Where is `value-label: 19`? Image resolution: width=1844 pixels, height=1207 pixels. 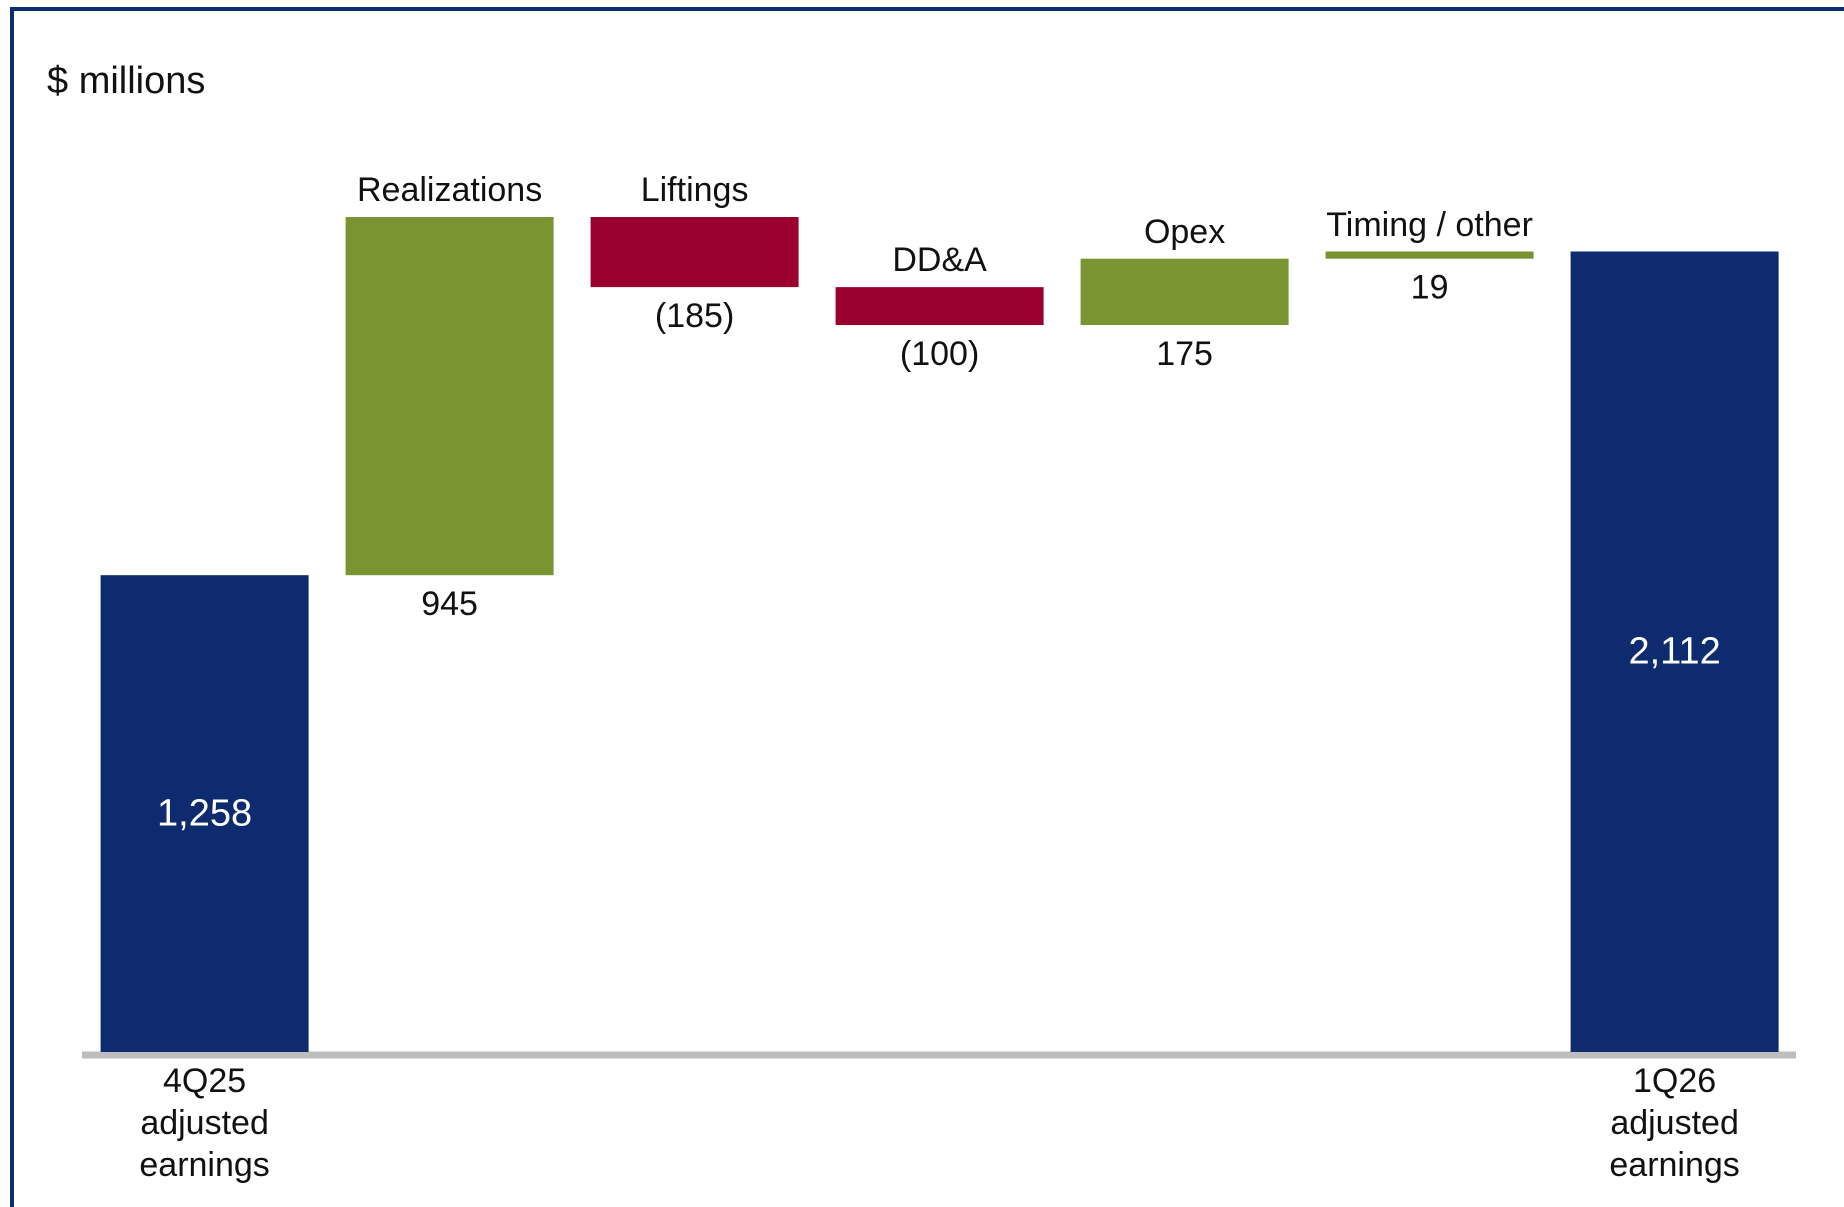 value-label: 19 is located at coordinates (1430, 288).